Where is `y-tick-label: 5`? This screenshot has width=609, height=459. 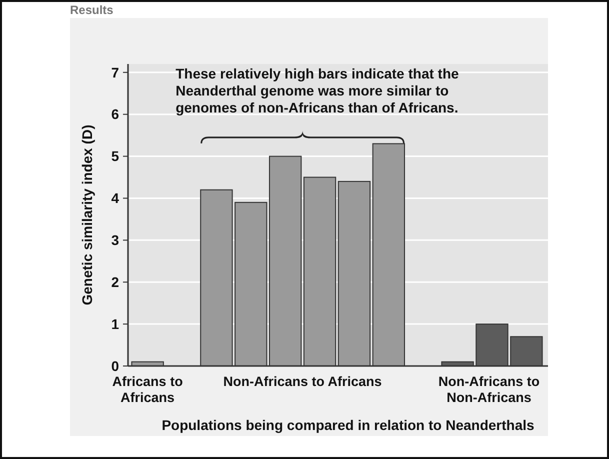
y-tick-label: 5 is located at coordinates (115, 156).